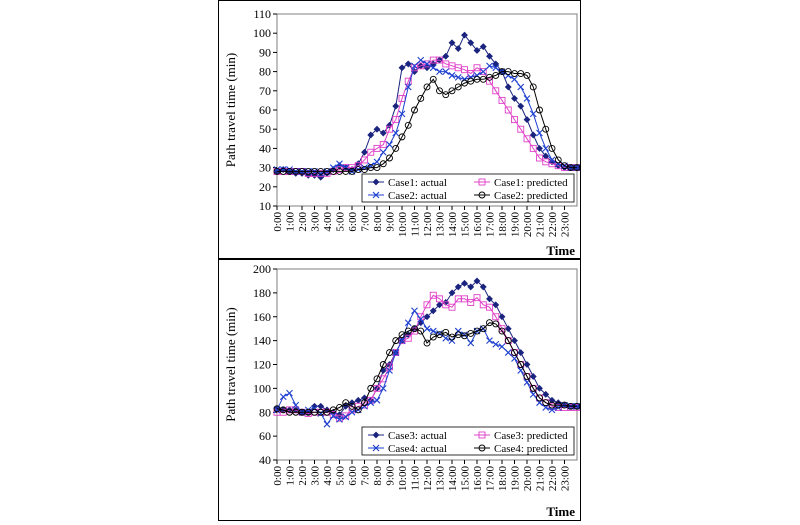  Describe the element at coordinates (262, 293) in the screenshot. I see `y-tick-label: 180` at that location.